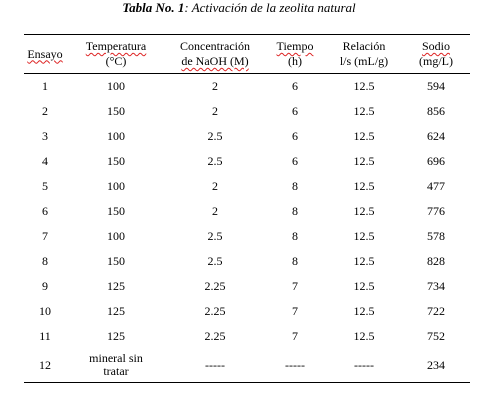 This screenshot has width=478, height=404. I want to click on cell-sodio: 624, so click(436, 135).